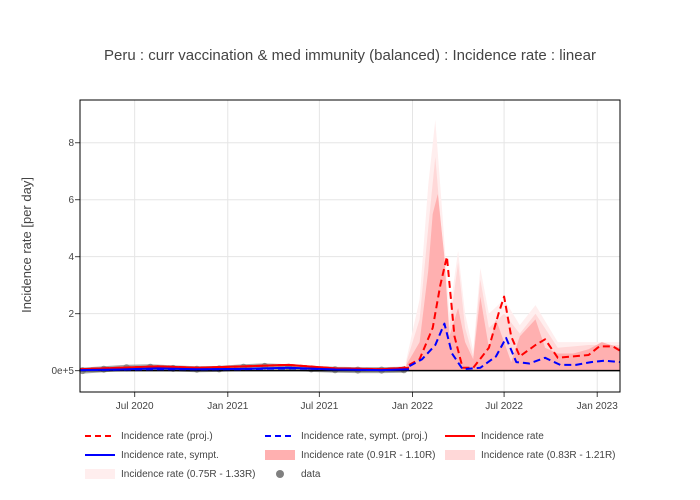 The image size is (700, 500). What do you see at coordinates (71, 314) in the screenshot?
I see `y-tick-label: 2` at bounding box center [71, 314].